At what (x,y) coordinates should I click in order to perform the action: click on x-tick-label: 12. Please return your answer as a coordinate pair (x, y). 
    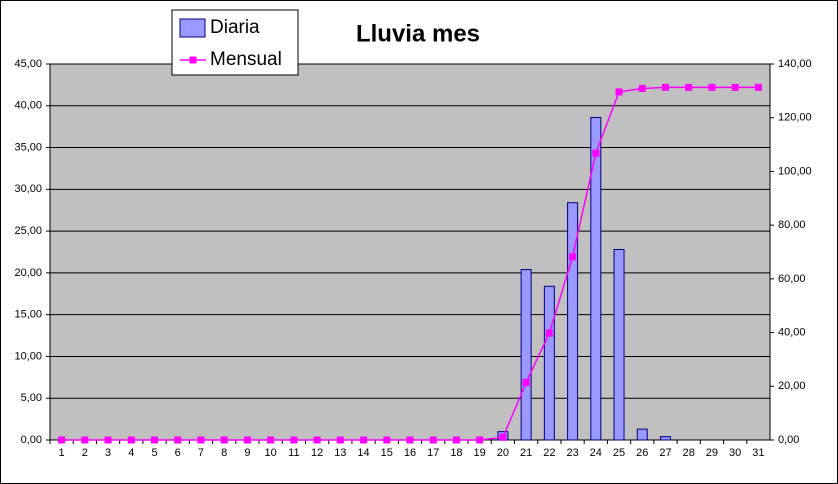
    Looking at the image, I should click on (317, 453).